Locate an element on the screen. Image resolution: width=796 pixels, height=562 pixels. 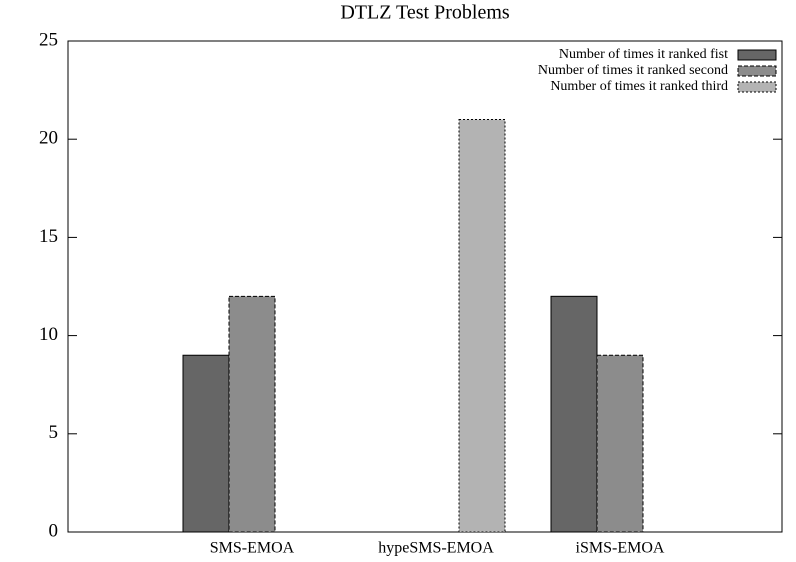
y-tick-label: 15 is located at coordinates (48, 236).